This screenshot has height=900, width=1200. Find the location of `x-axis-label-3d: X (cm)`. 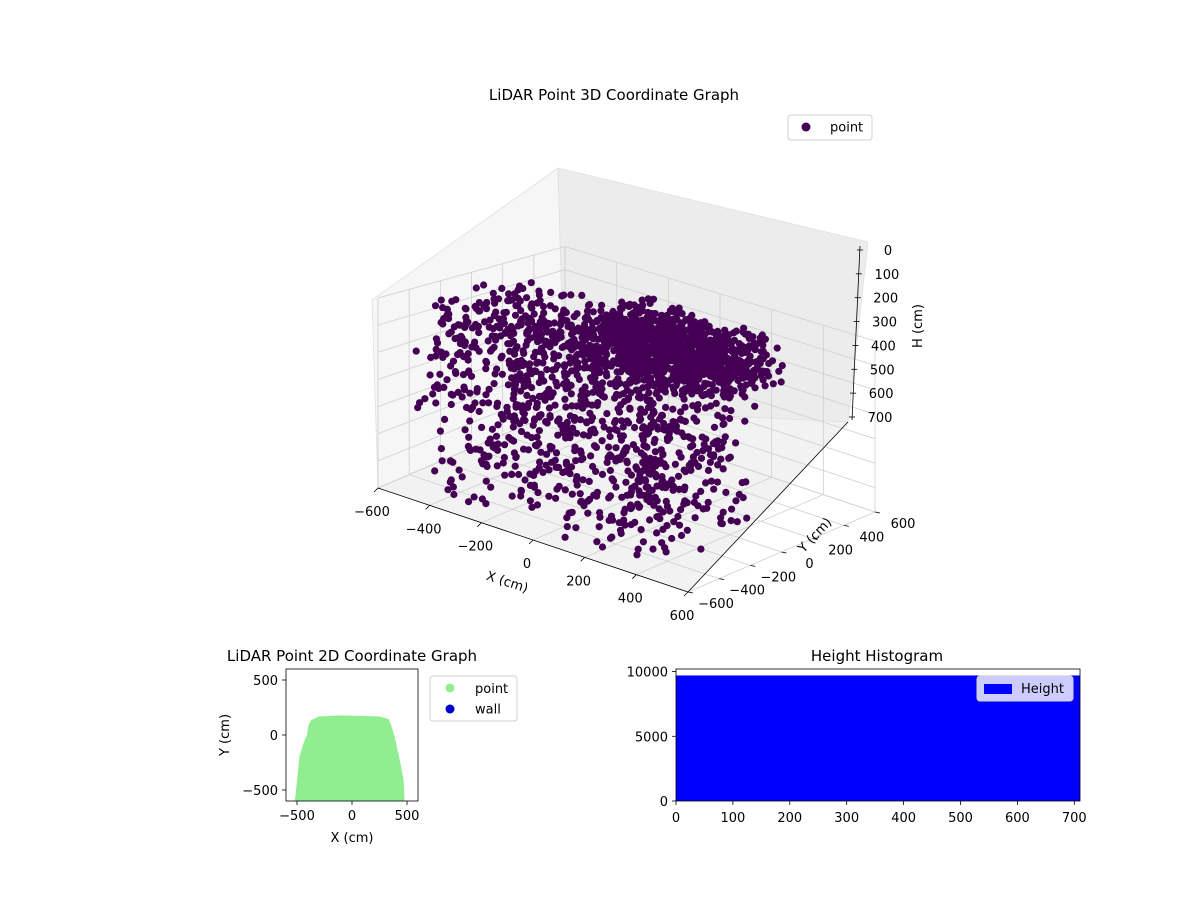

x-axis-label-3d: X (cm) is located at coordinates (507, 583).